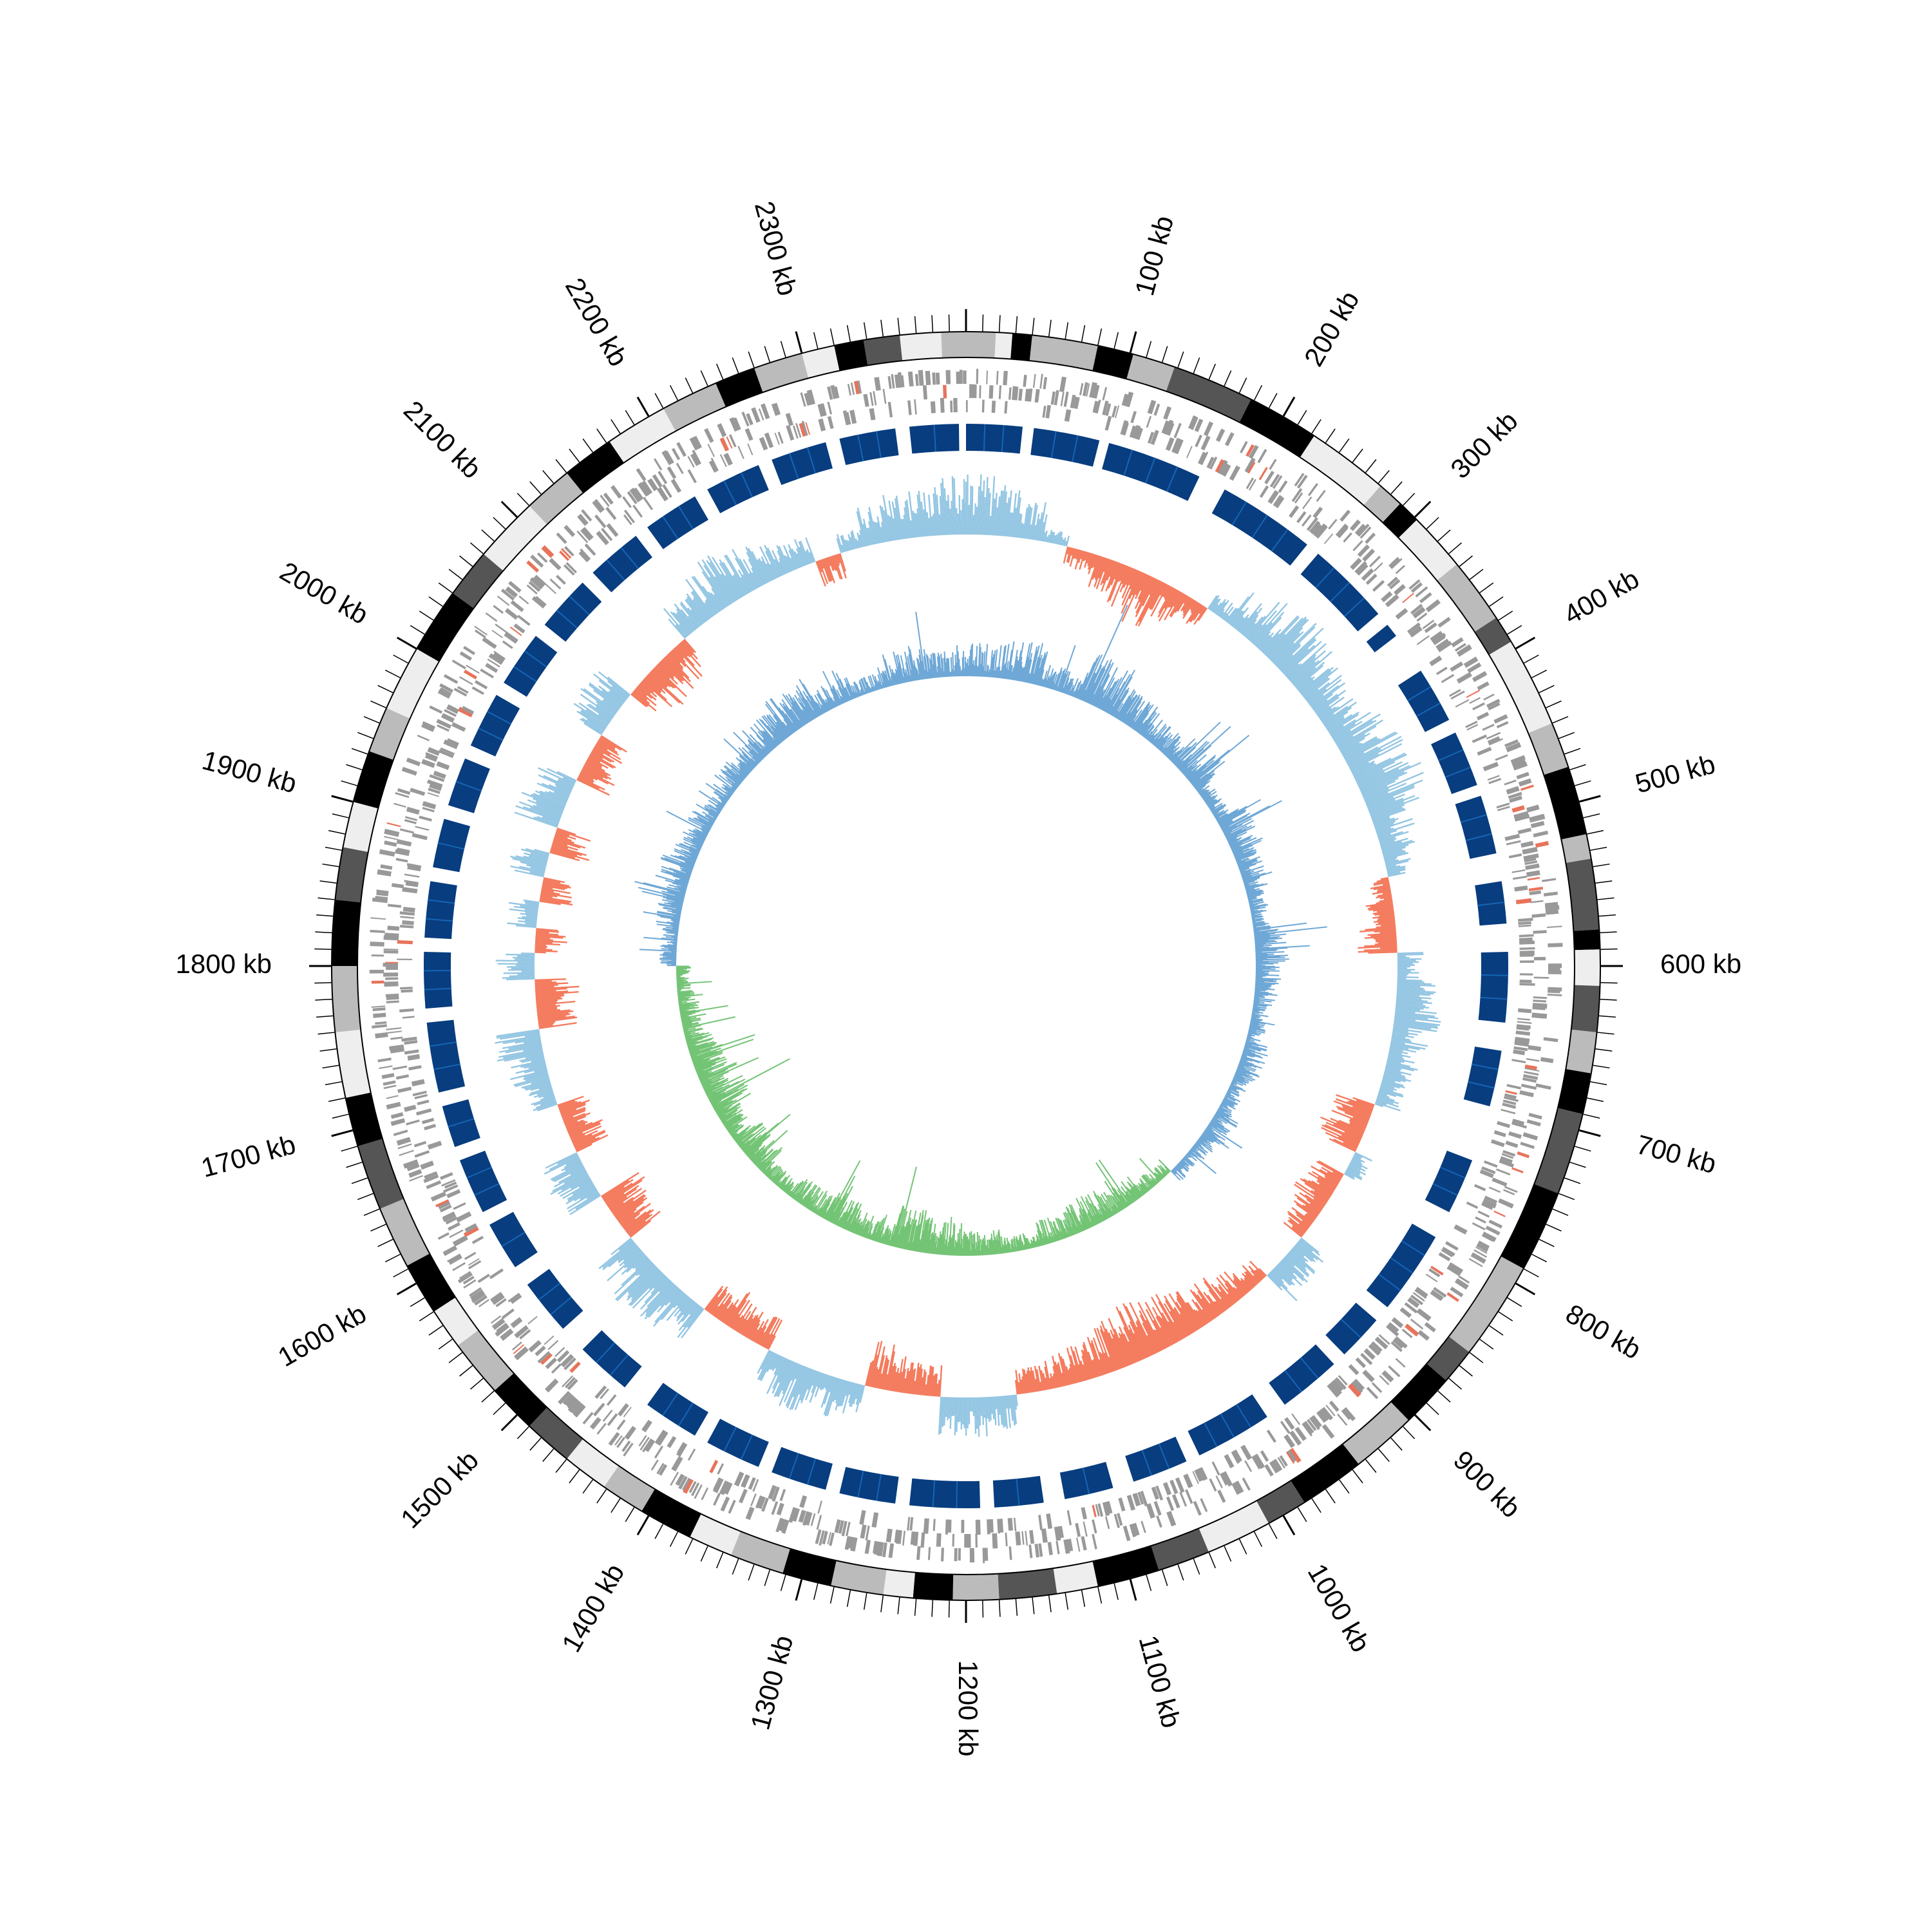 This screenshot has height=1932, width=1932. I want to click on major-tick, so click(1423, 509).